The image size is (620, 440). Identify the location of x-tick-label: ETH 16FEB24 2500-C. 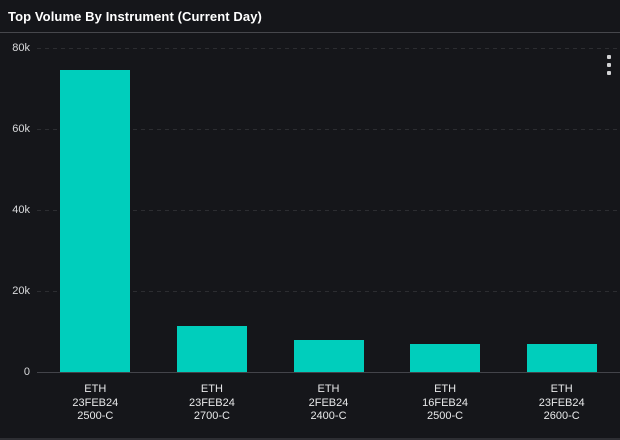
(445, 403).